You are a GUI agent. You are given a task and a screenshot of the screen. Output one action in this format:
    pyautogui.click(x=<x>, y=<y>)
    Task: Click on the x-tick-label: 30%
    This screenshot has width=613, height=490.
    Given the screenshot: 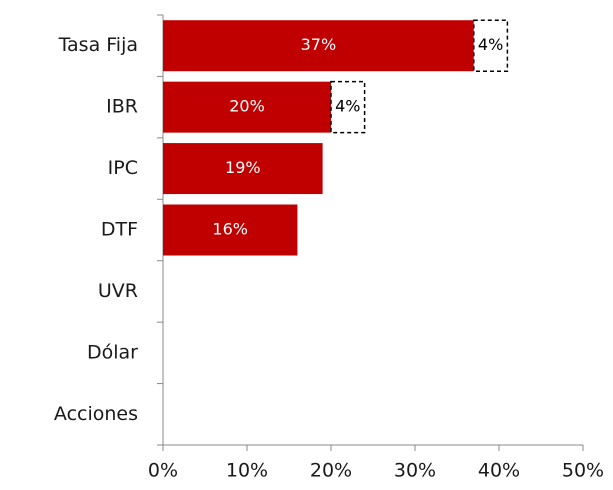 What is the action you would take?
    pyautogui.click(x=415, y=471)
    